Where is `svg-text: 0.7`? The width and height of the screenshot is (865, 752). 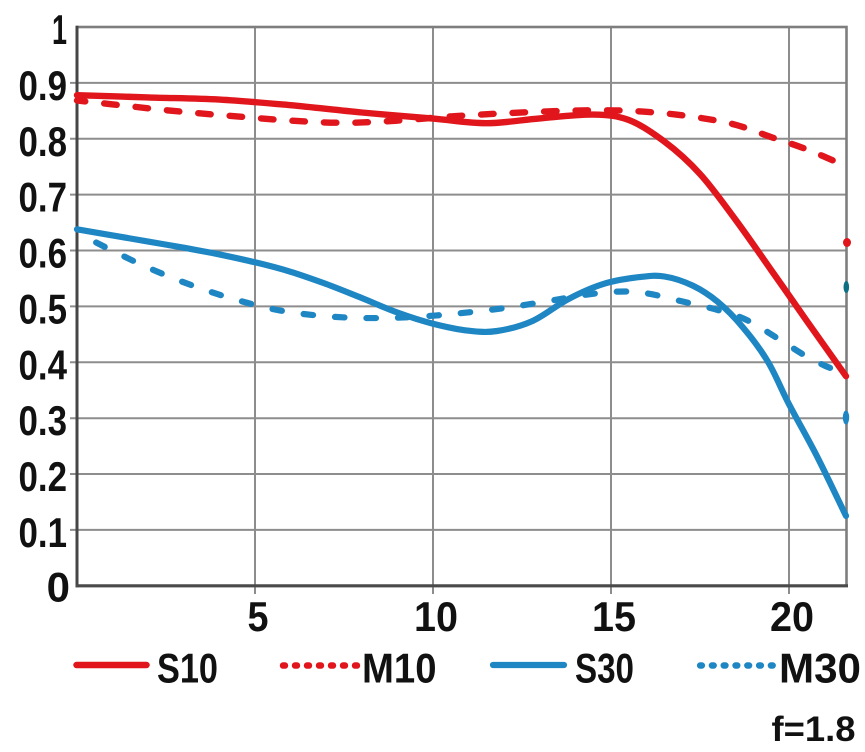
svg-text: 0.7 is located at coordinates (43, 197).